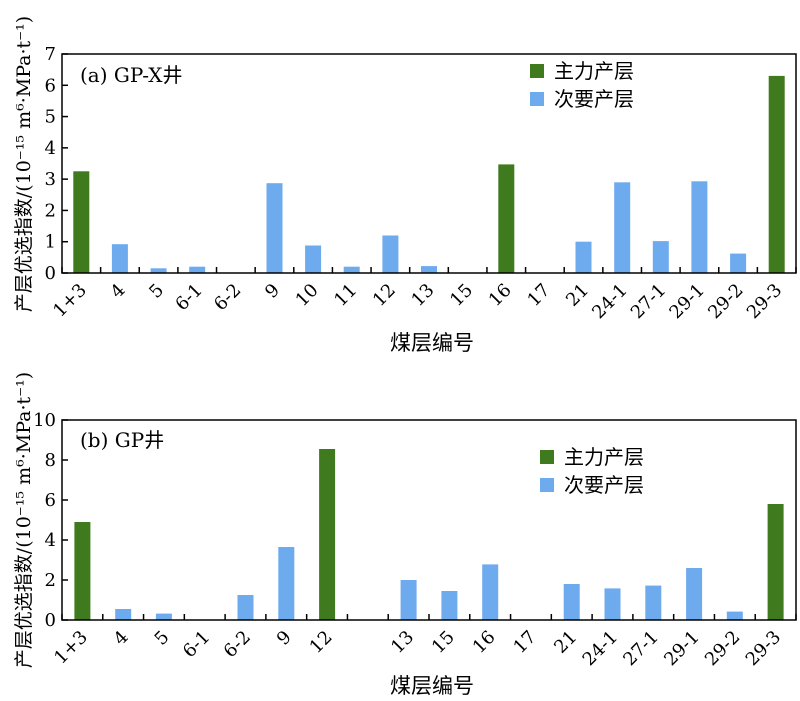 The height and width of the screenshot is (701, 800). Describe the element at coordinates (122, 440) in the screenshot. I see `panel-label: (b) GP井` at that location.